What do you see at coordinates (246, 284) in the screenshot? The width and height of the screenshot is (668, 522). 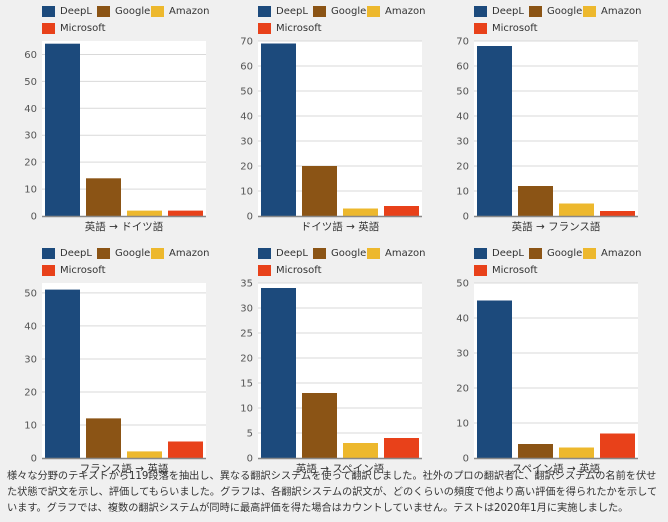 I see `y-tick-label: 35` at bounding box center [246, 284].